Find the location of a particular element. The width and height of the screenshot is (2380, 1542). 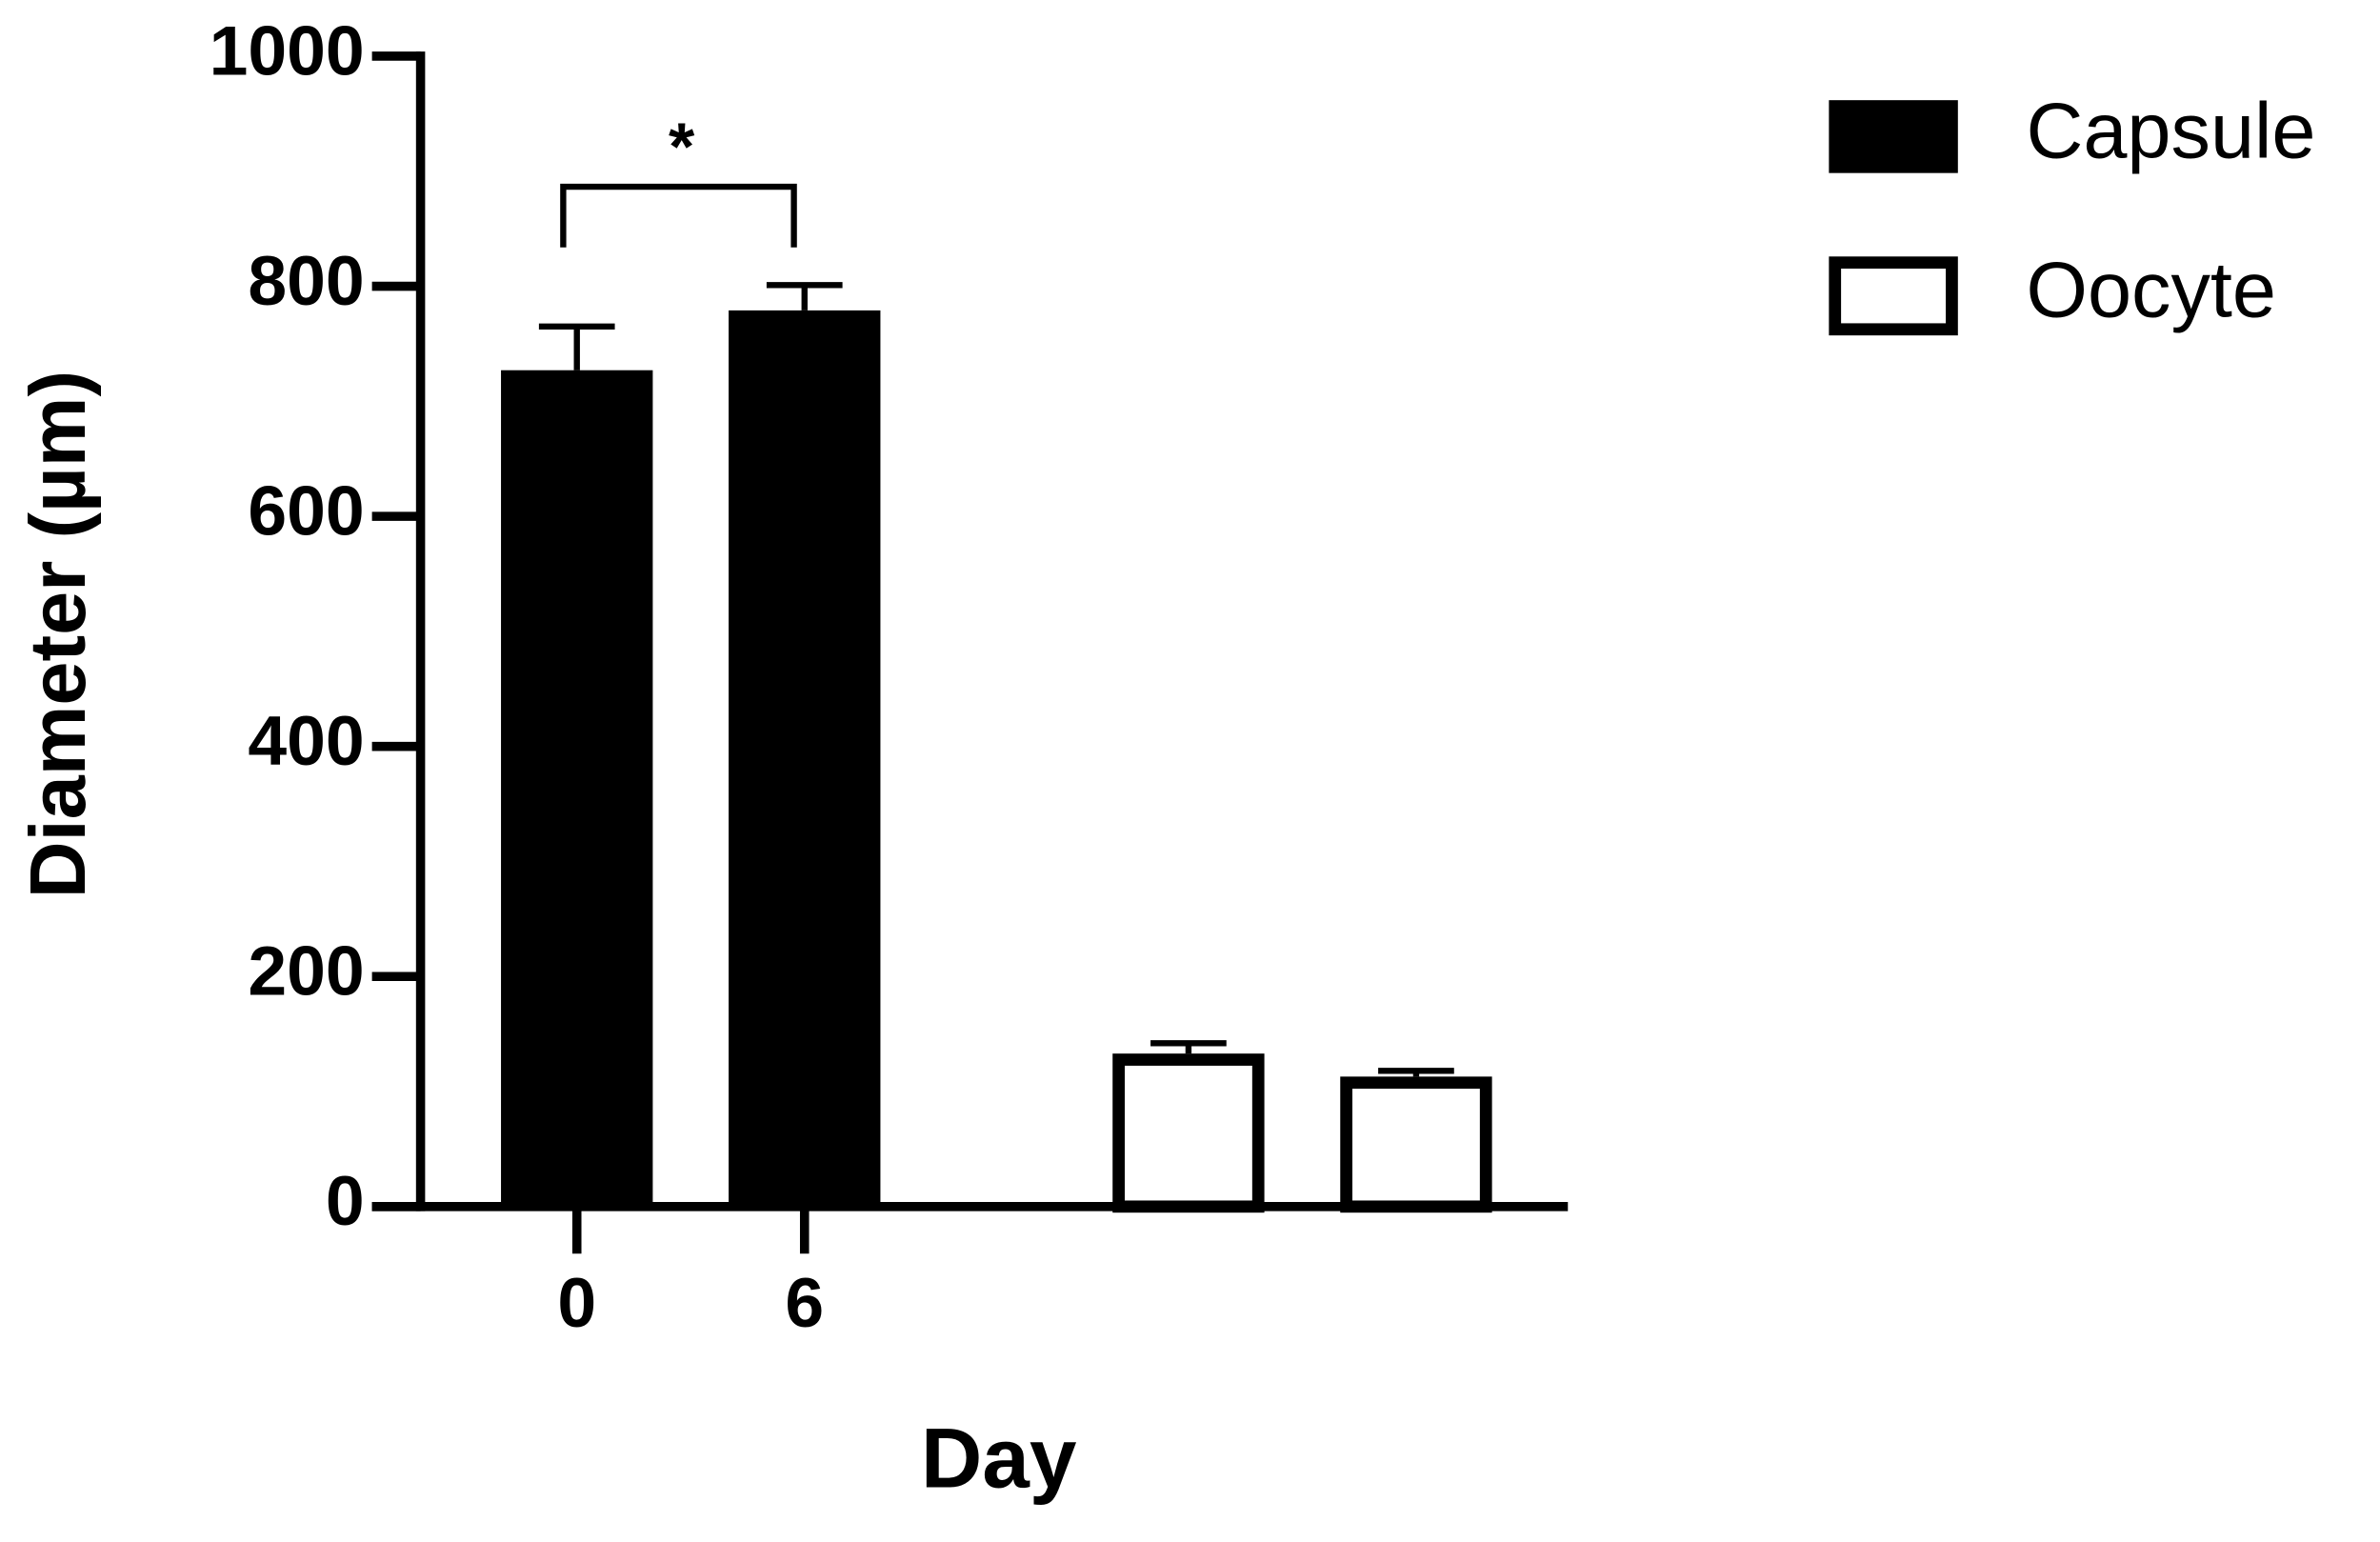

significance-bracket is located at coordinates (678, 215).